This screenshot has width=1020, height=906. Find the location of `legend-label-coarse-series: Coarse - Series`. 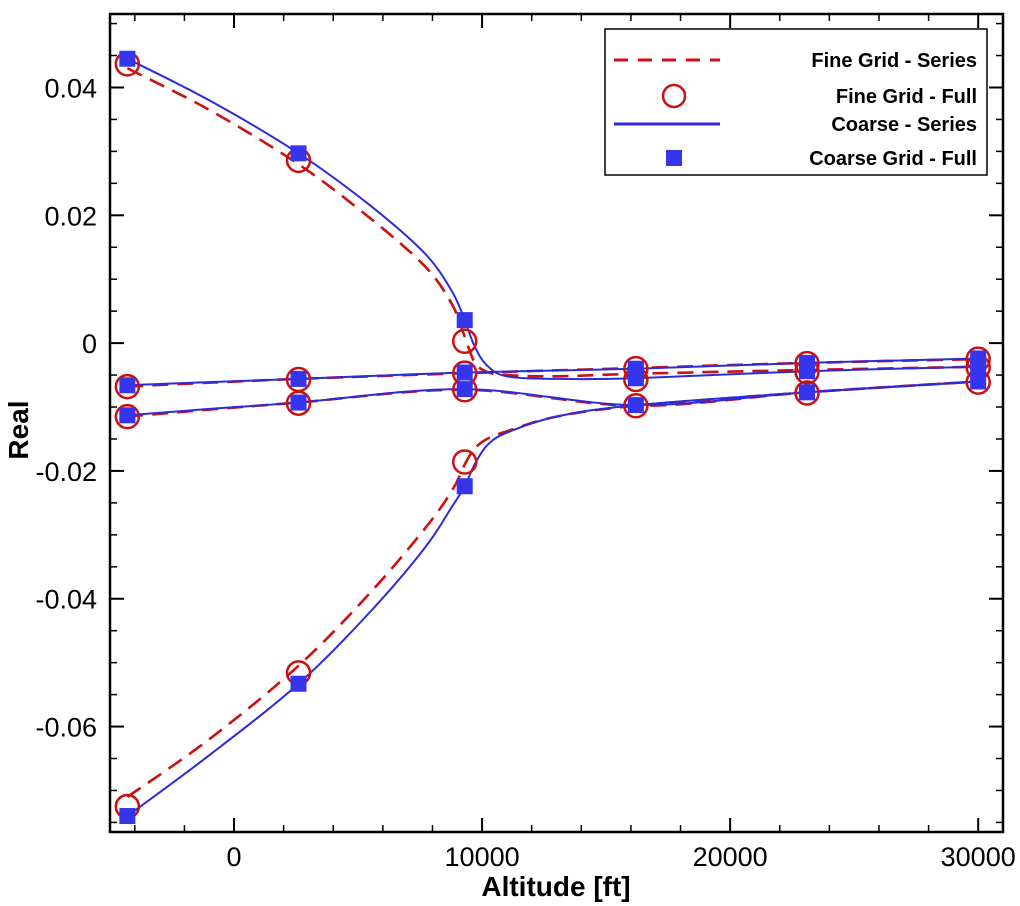

legend-label-coarse-series: Coarse - Series is located at coordinates (904, 125).